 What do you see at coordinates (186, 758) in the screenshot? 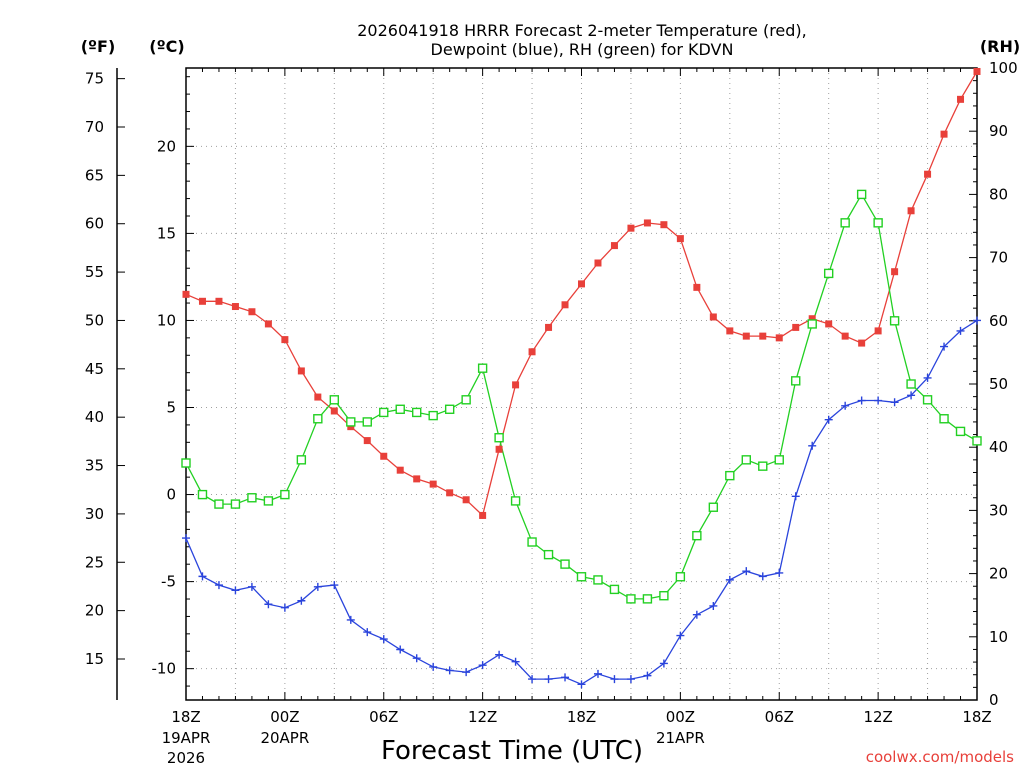
I see `x-tick-sublabel: 2026` at bounding box center [186, 758].